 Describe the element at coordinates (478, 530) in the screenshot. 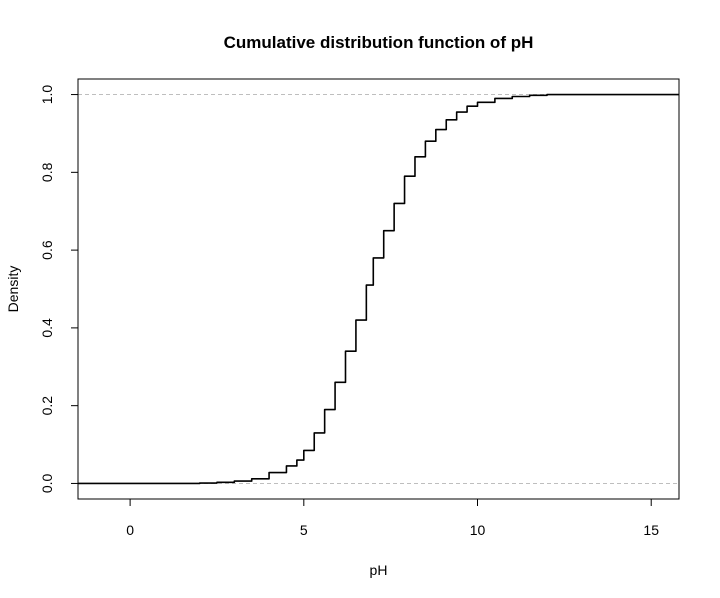

I see `x-tick-label-2: 10` at that location.